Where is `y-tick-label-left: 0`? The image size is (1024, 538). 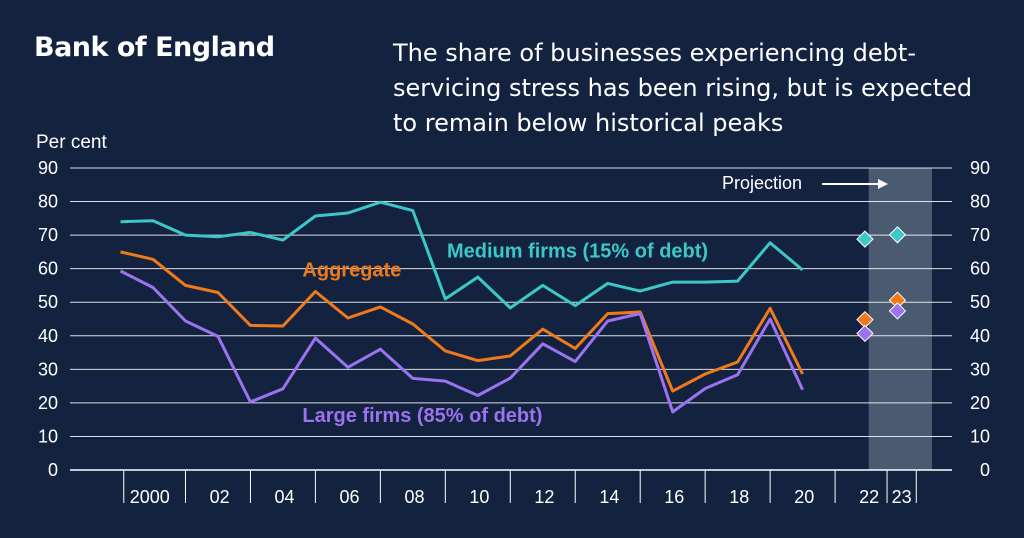
y-tick-label-left: 0 is located at coordinates (53, 470).